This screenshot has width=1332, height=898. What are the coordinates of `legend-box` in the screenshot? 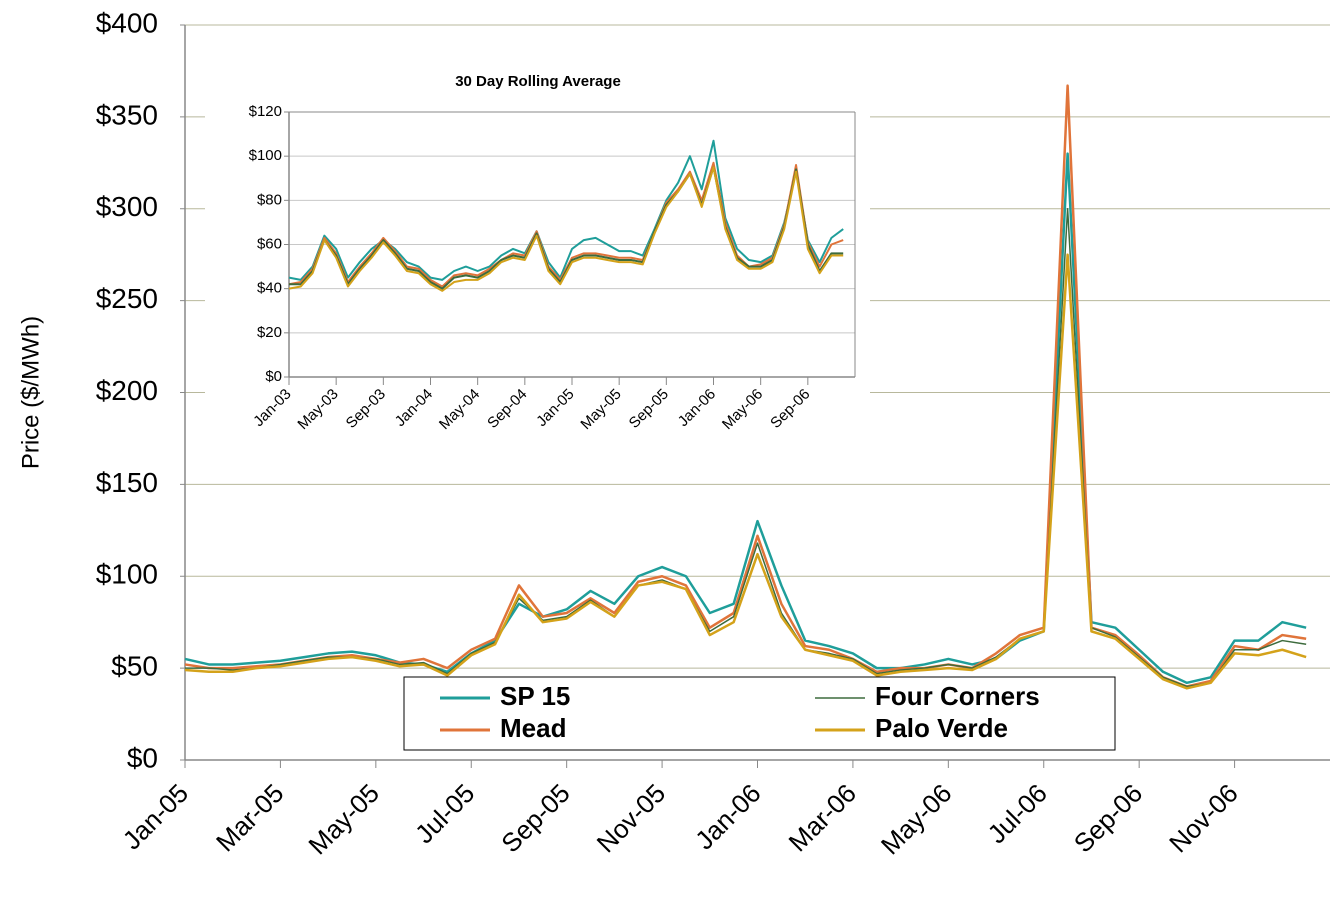 It's located at (759, 713).